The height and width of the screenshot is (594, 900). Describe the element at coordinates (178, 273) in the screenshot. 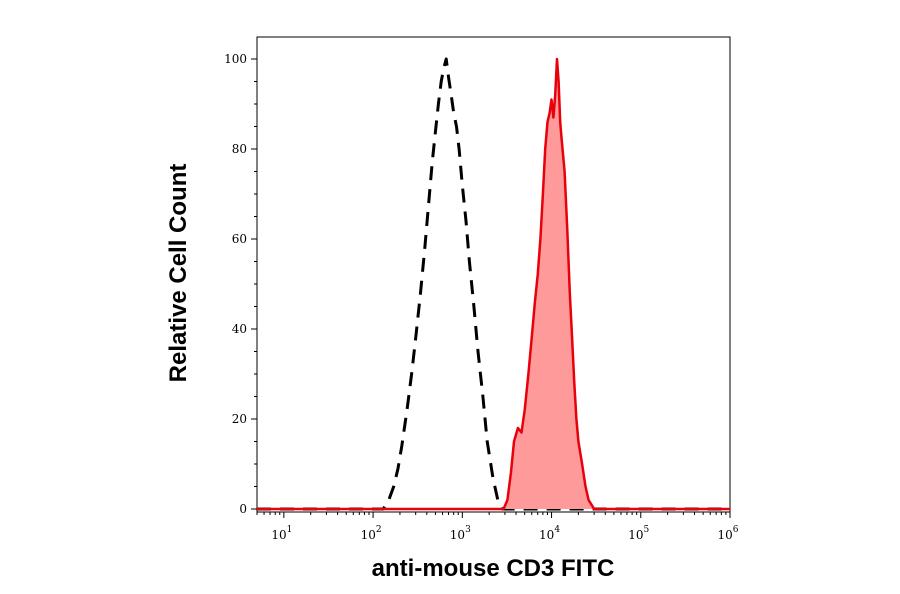

I see `y-axis-title: Relative Cell Count` at that location.